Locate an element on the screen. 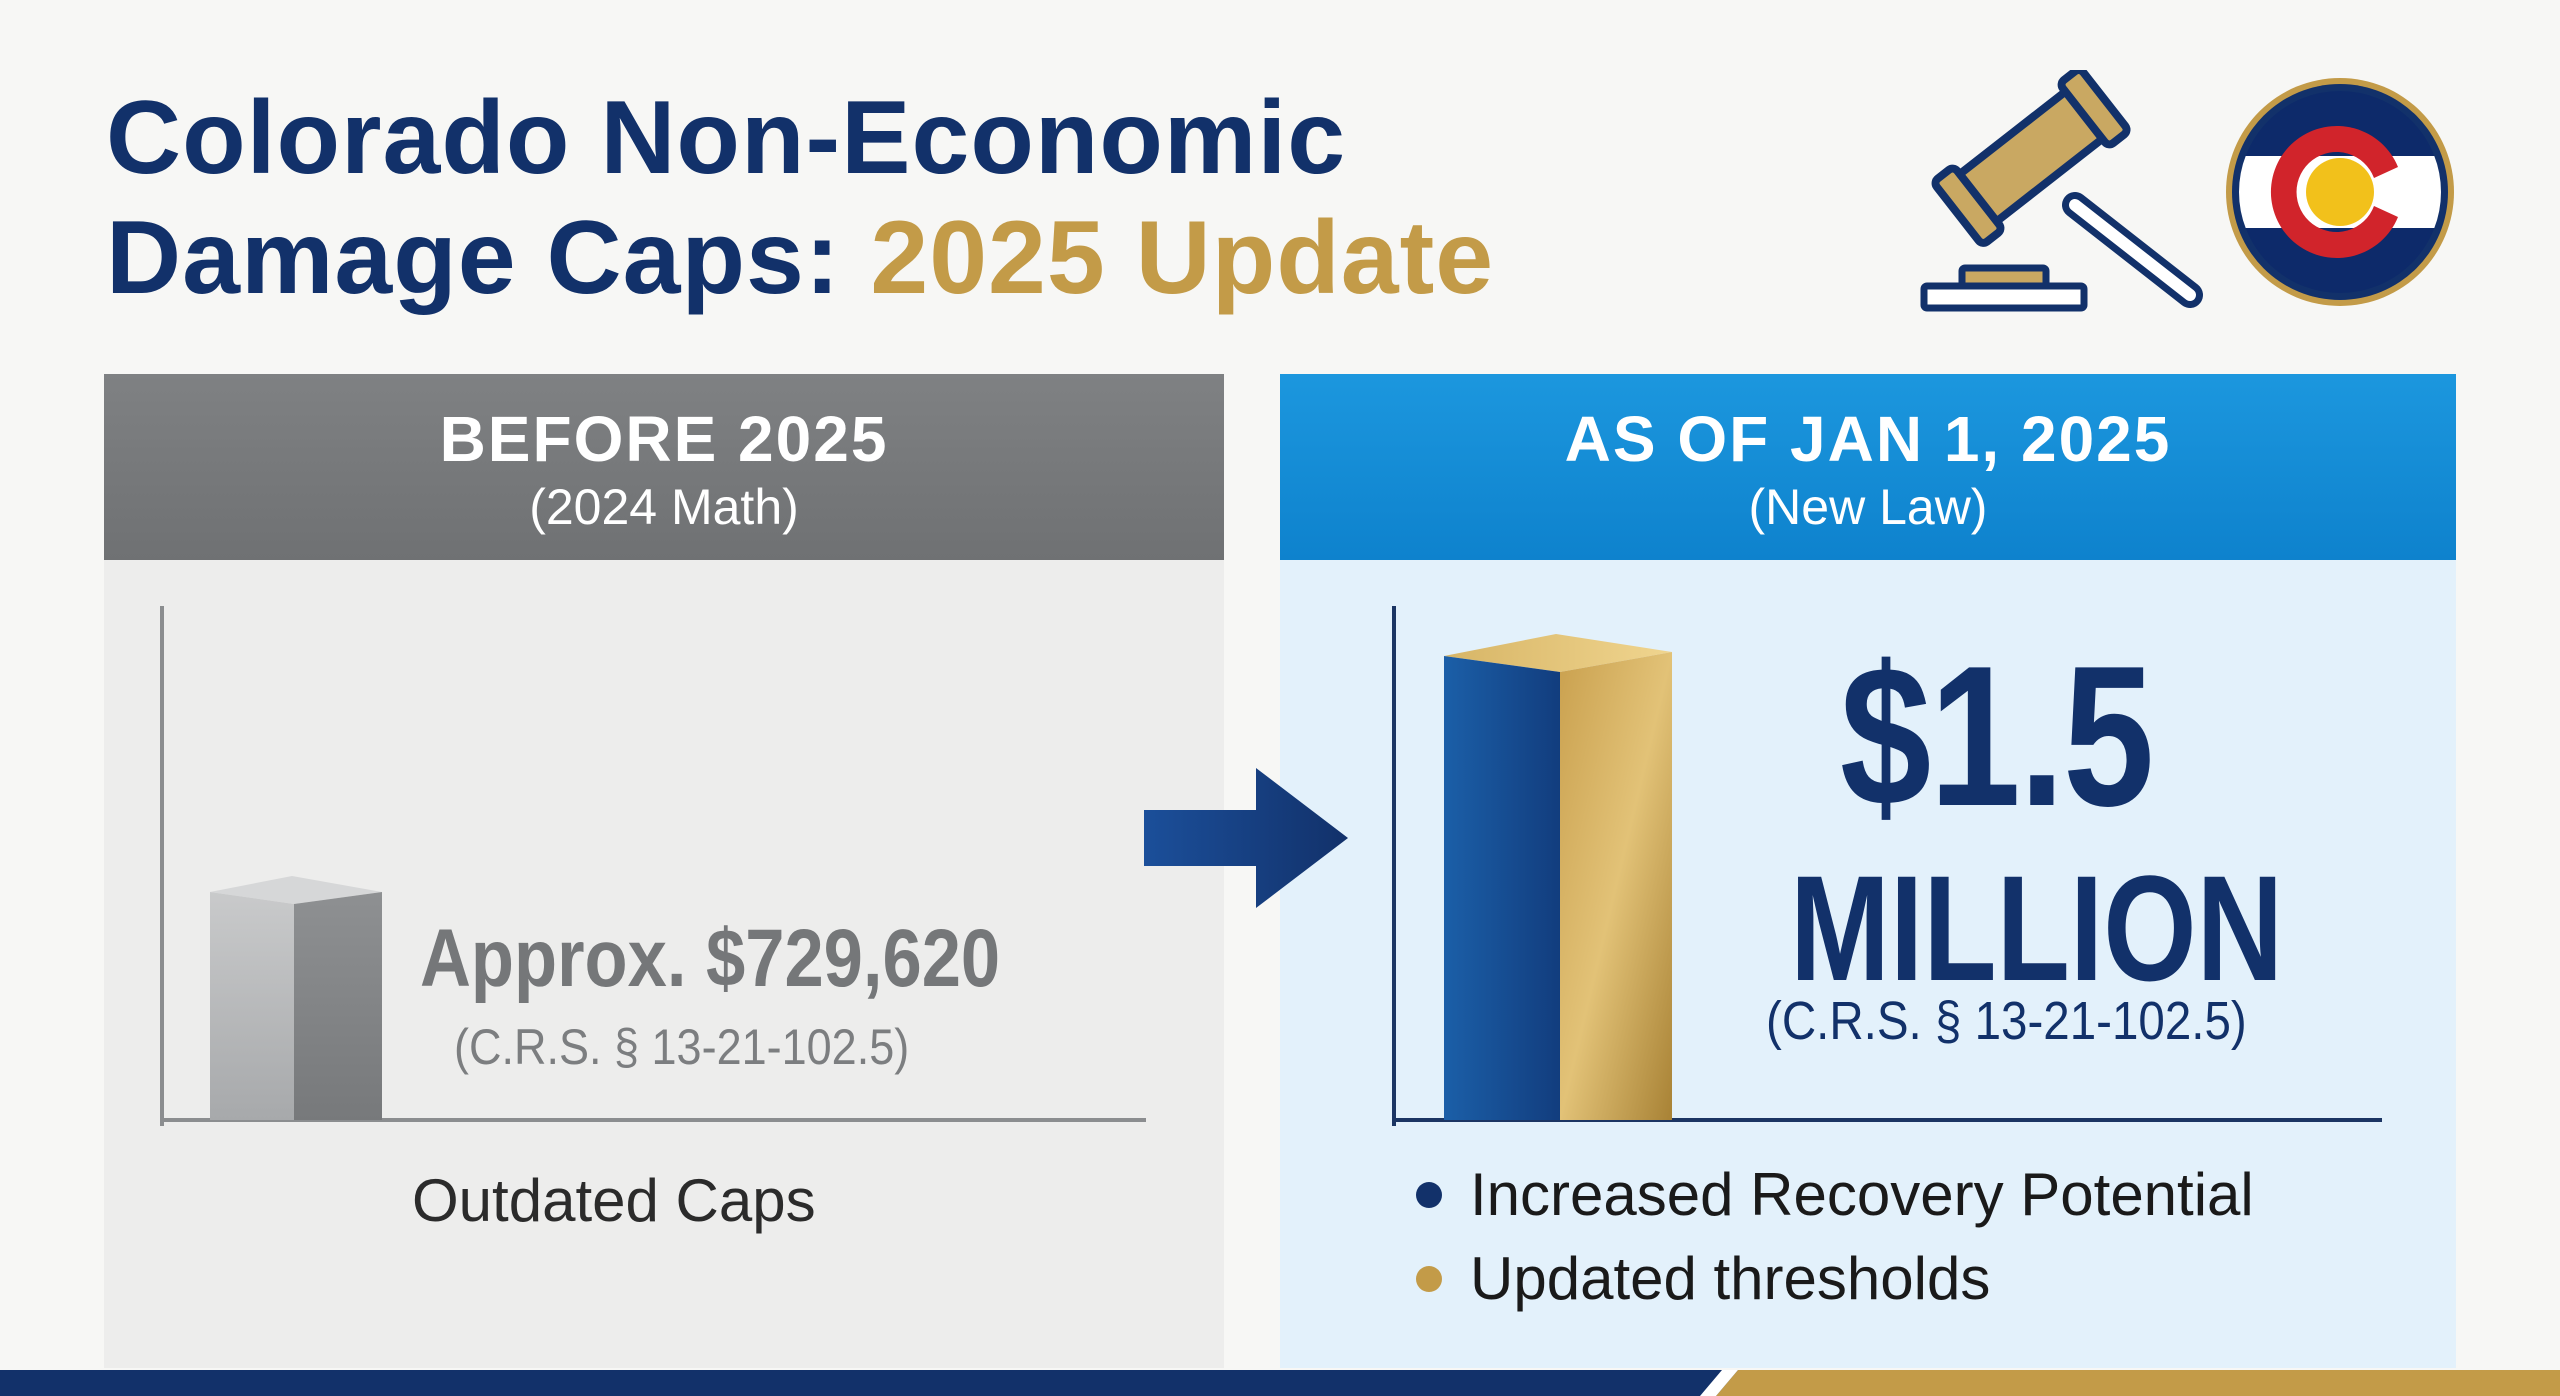 The width and height of the screenshot is (2560, 1396). before-note: Outdated Caps is located at coordinates (614, 1200).